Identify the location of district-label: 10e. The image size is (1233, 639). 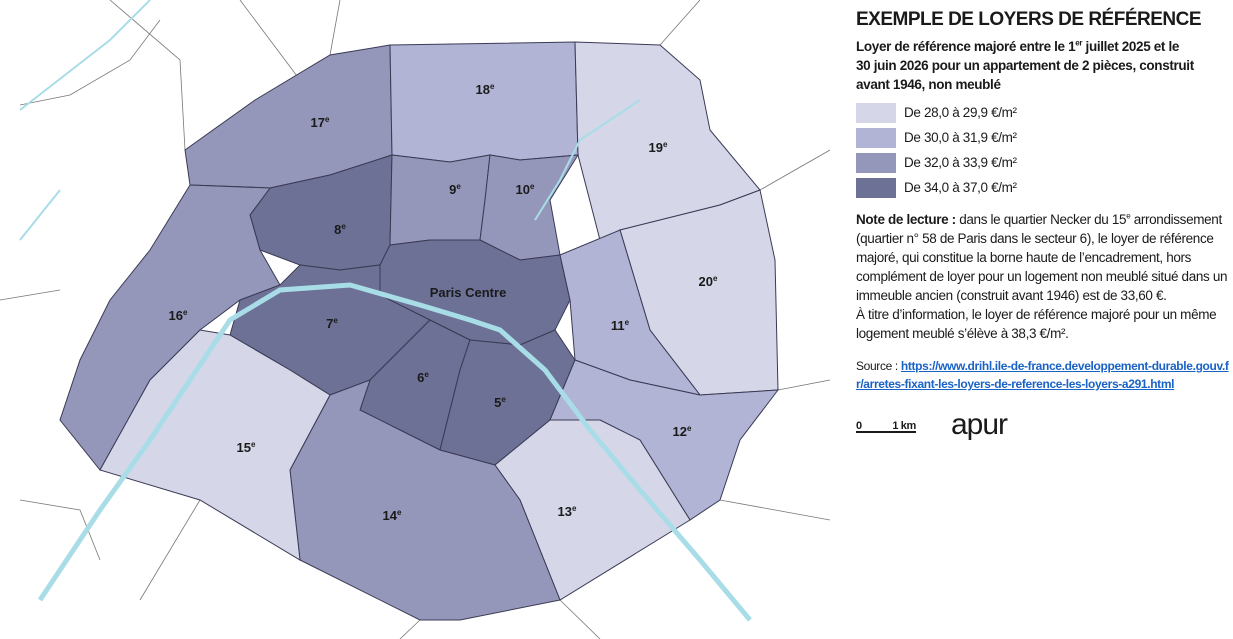
(525, 189).